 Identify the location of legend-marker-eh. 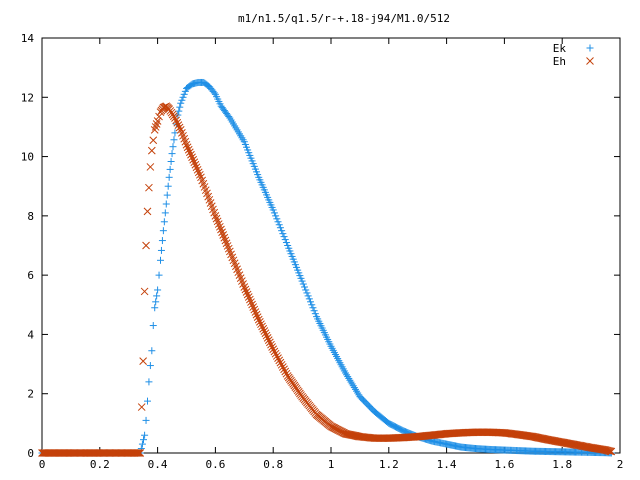
(590, 61).